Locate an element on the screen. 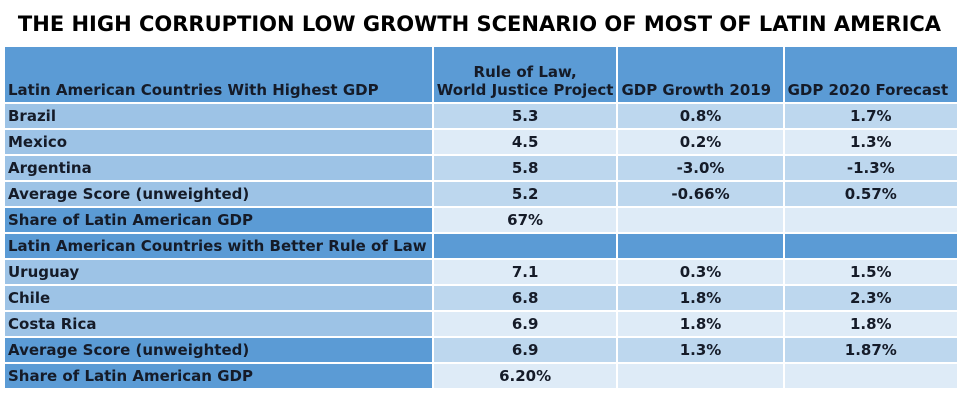 The width and height of the screenshot is (959, 407). table-row-mexico: Mexico 4.5 0.2% 1.3% is located at coordinates (481, 142).